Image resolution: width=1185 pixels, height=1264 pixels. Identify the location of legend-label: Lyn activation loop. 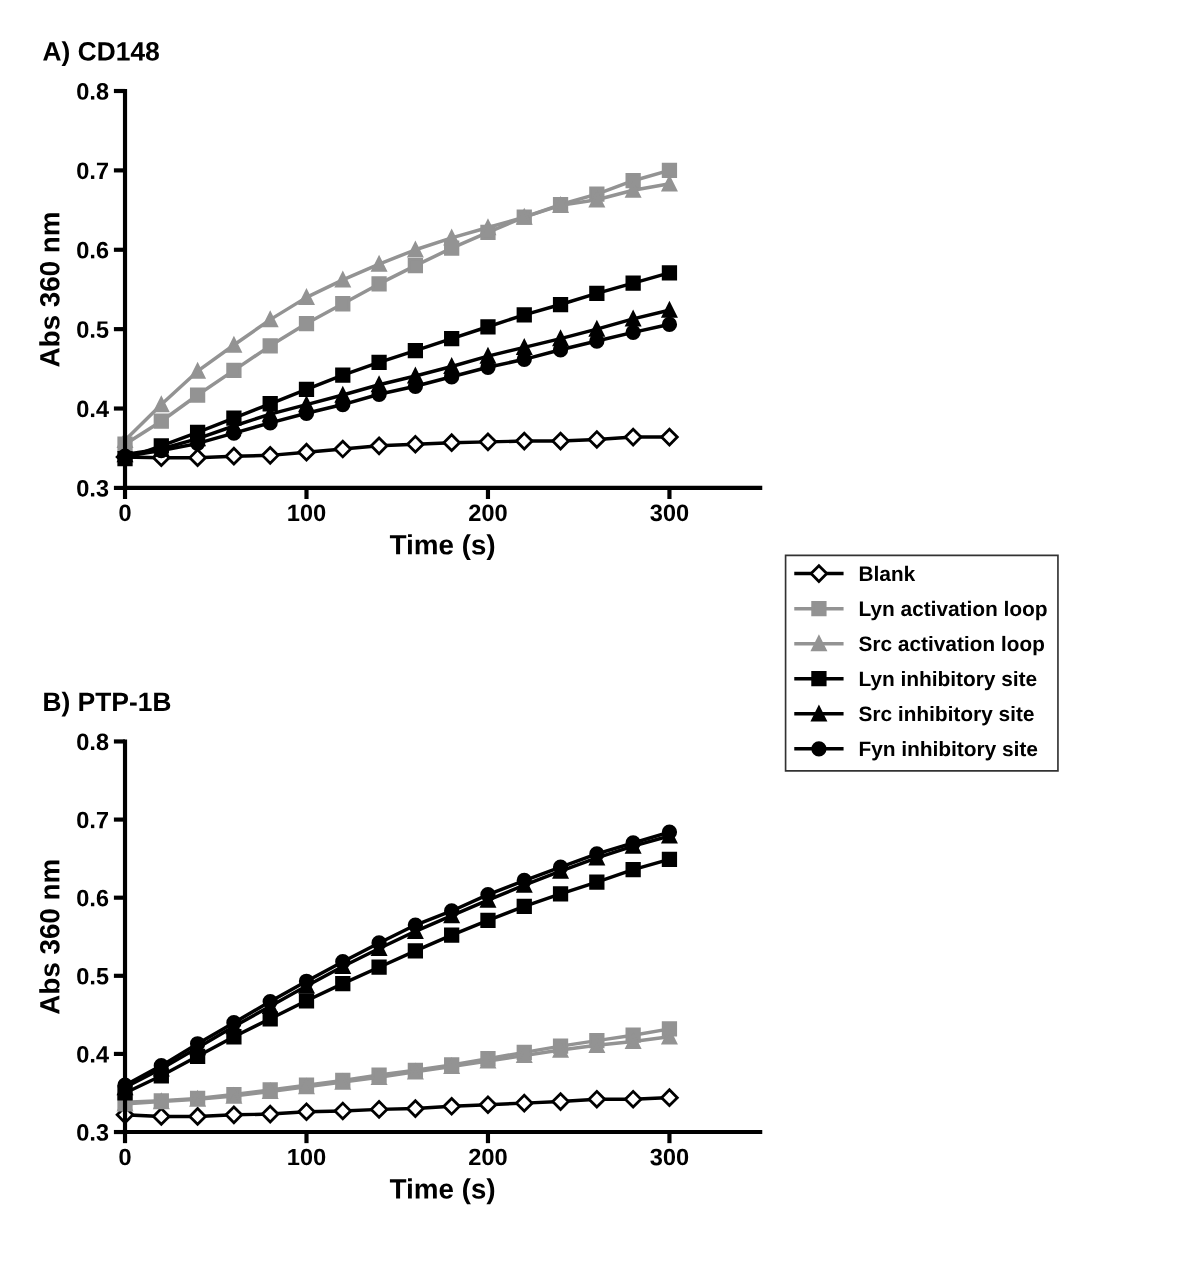
(953, 610).